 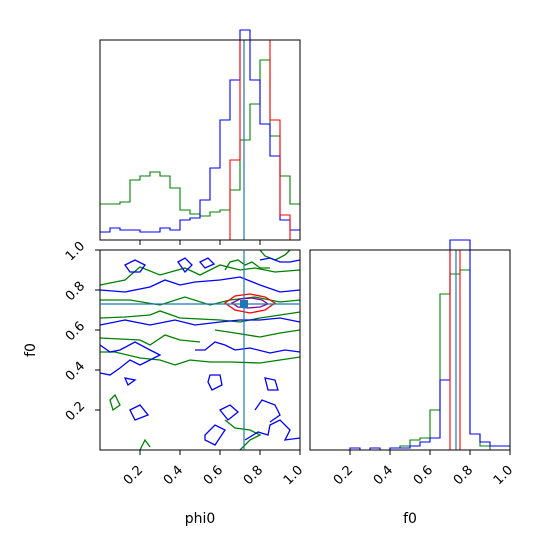 I want to click on red-contour, so click(x=250, y=303).